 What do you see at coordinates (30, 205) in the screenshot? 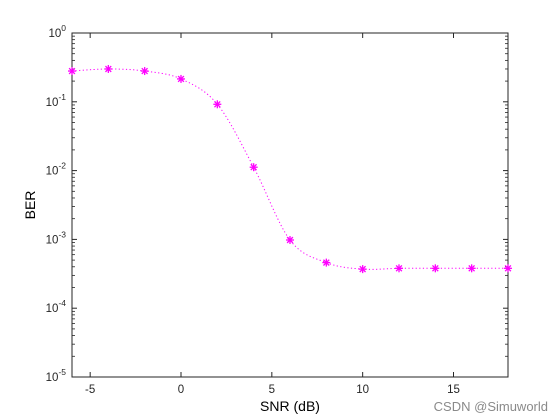
I see `y-axis-label: BER` at bounding box center [30, 205].